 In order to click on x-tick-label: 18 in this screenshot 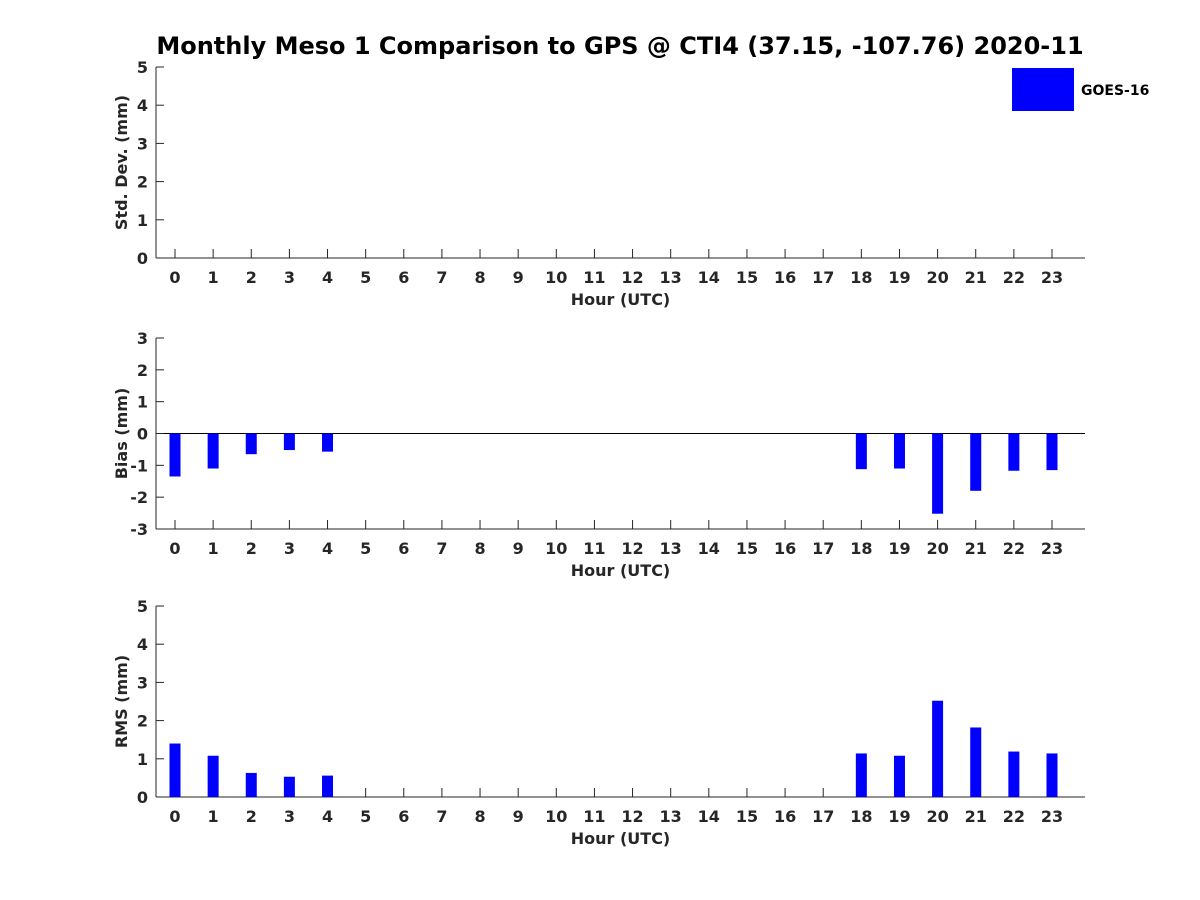, I will do `click(861, 548)`.